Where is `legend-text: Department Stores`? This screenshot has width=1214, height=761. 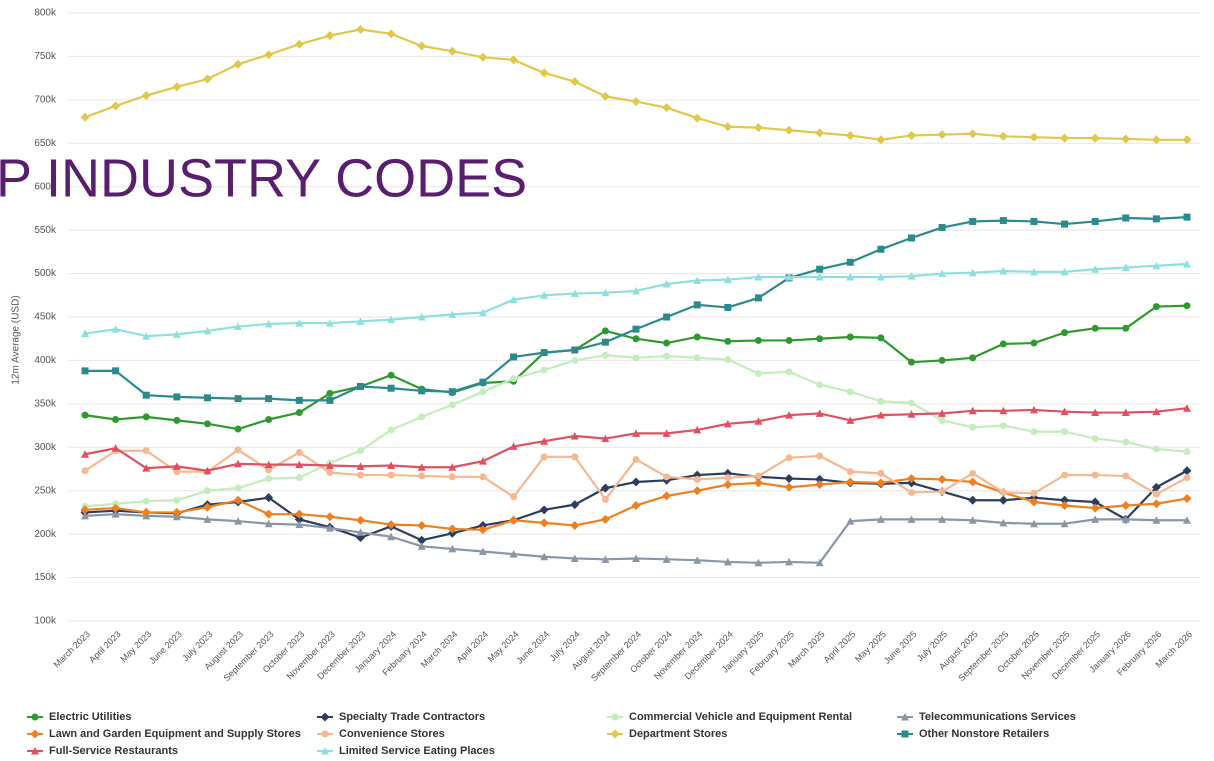 legend-text: Department Stores is located at coordinates (678, 734).